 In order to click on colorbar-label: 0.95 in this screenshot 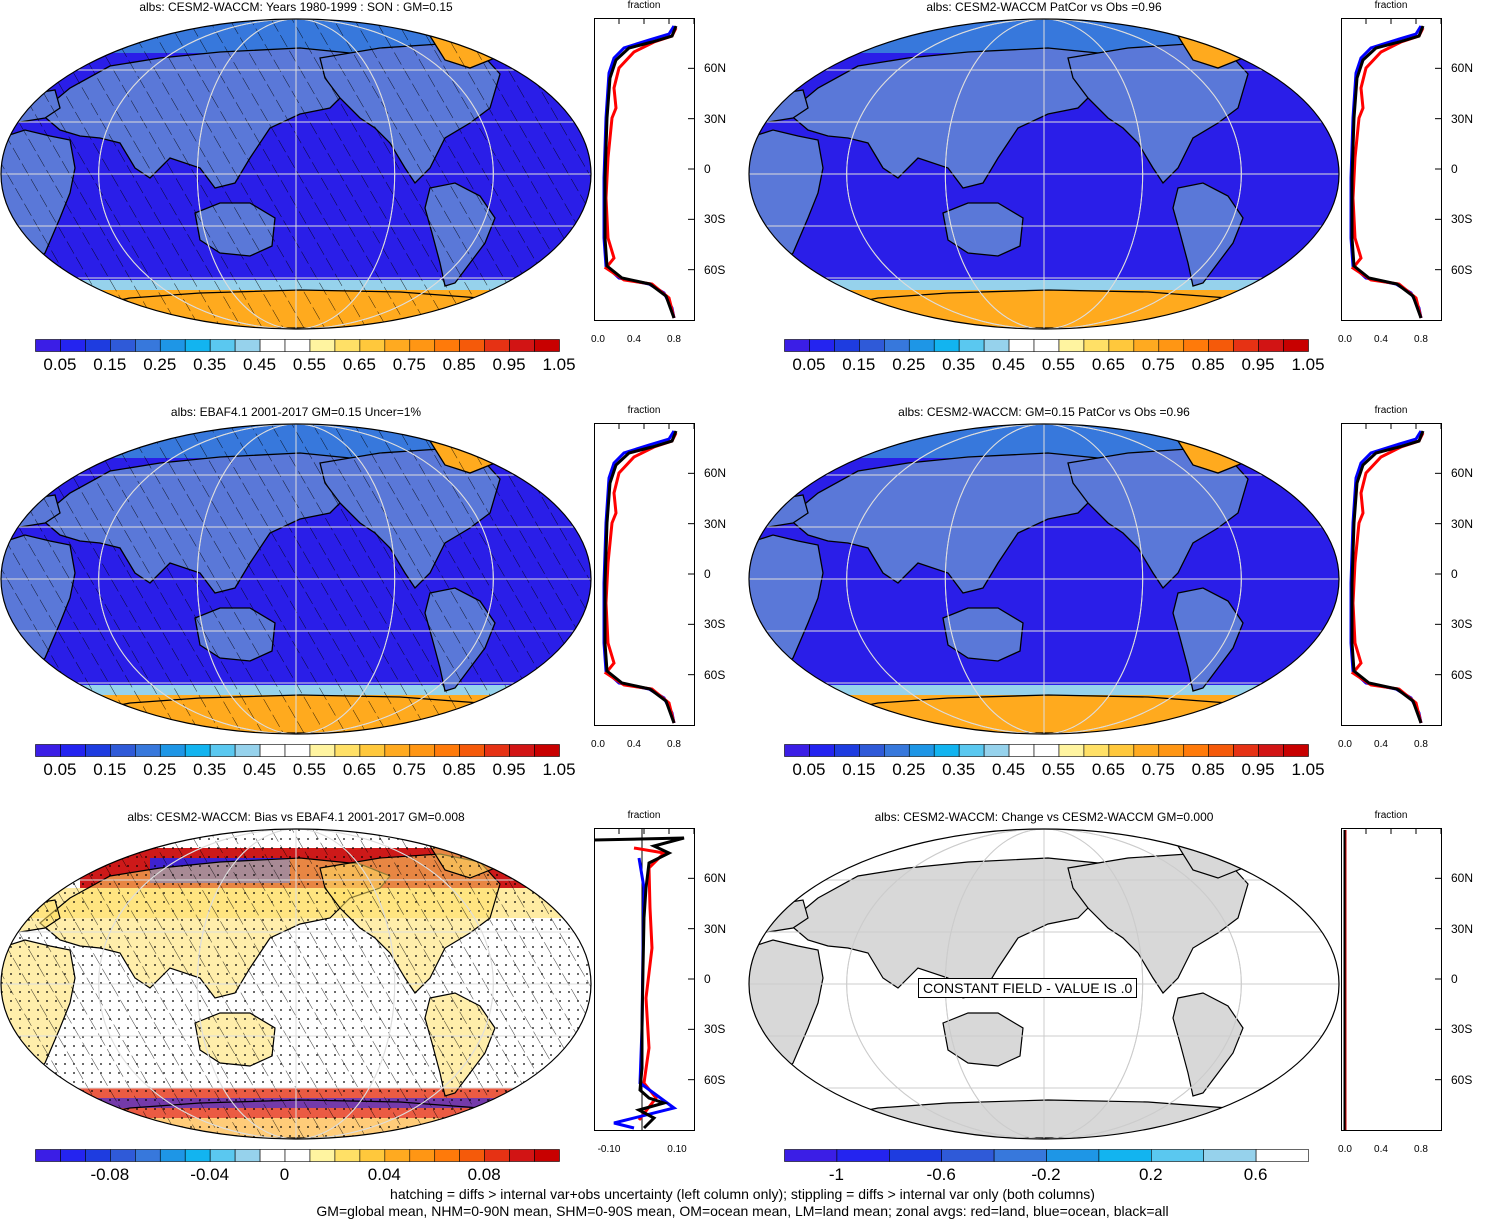, I will do `click(509, 364)`.